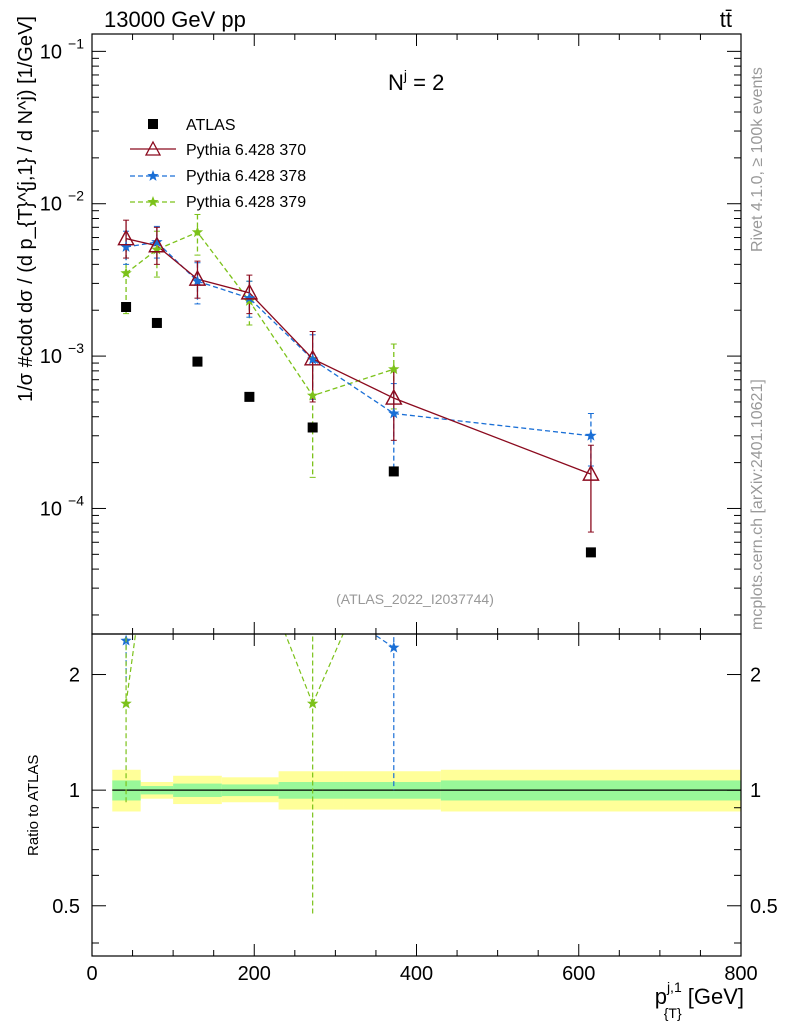  What do you see at coordinates (740, 974) in the screenshot?
I see `x-tick-label: 800` at bounding box center [740, 974].